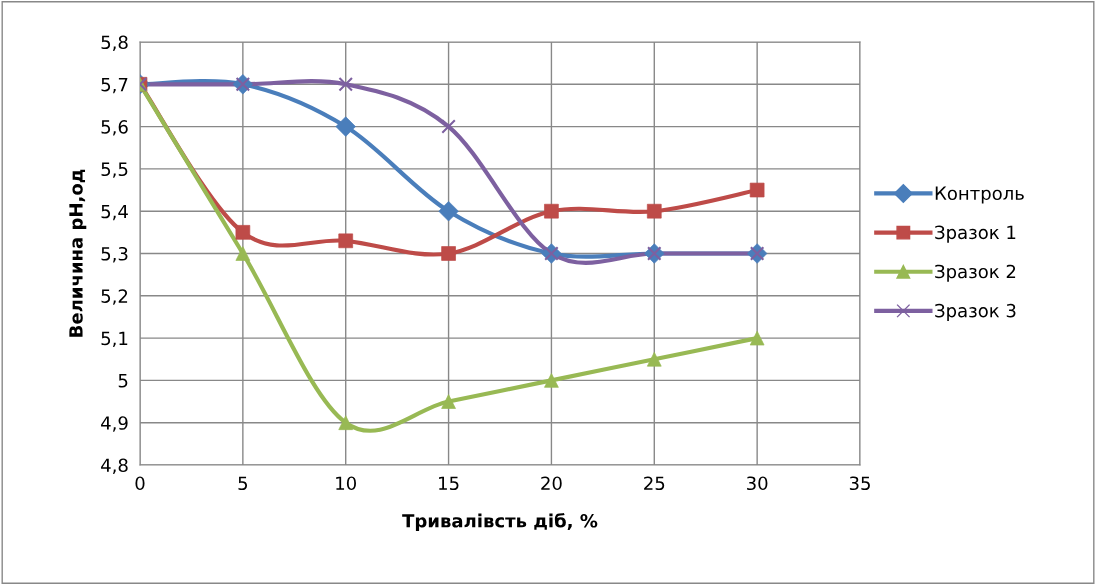 The image size is (1096, 585). I want to click on legend-label: Зразок 3, so click(975, 312).